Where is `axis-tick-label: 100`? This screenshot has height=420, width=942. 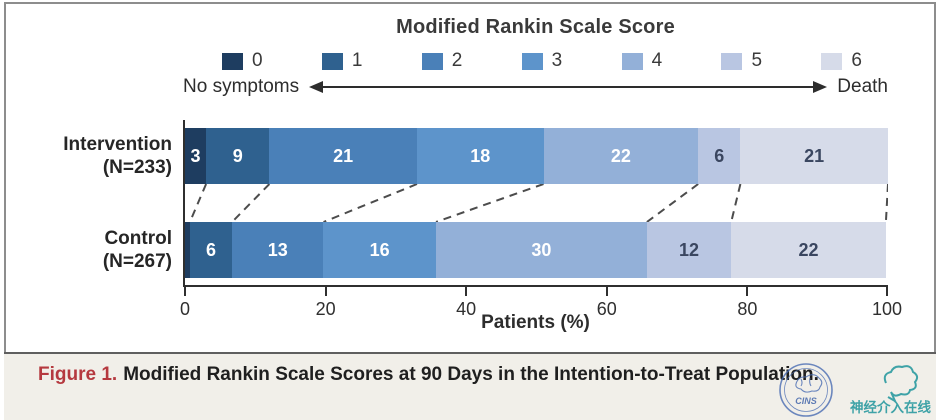 axis-tick-label: 100 is located at coordinates (887, 309).